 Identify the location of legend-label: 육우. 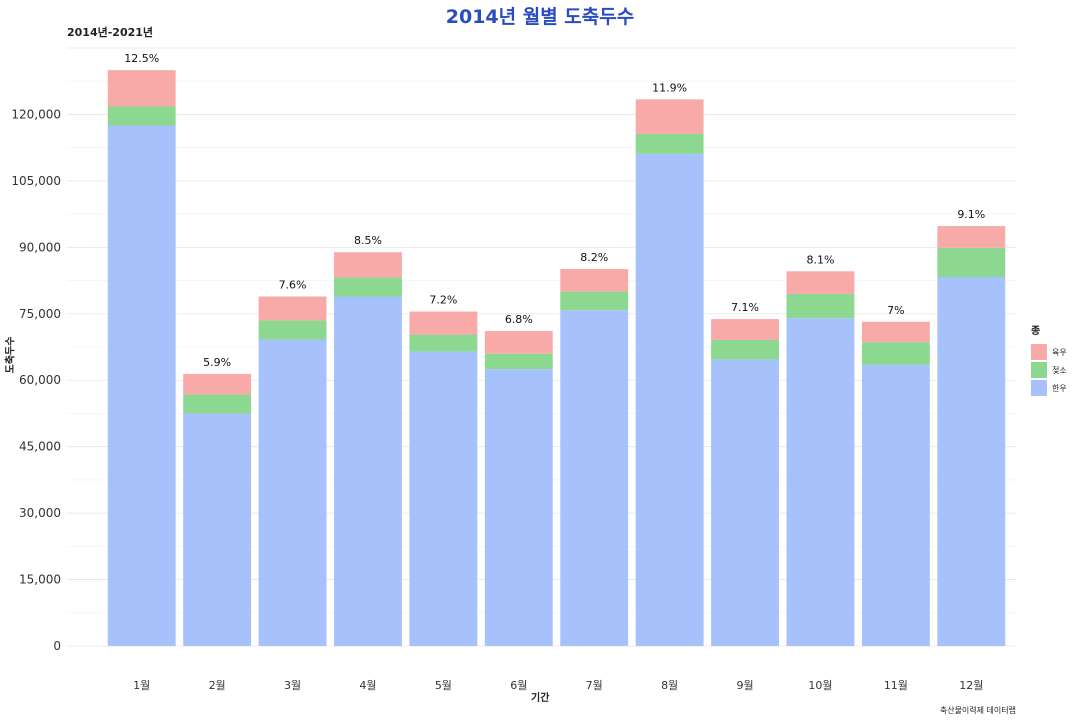
(1059, 352).